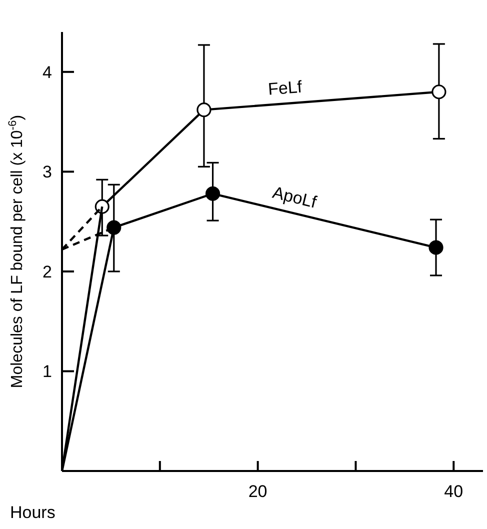 The width and height of the screenshot is (487, 529). What do you see at coordinates (47, 272) in the screenshot?
I see `y-tick-label: 2` at bounding box center [47, 272].